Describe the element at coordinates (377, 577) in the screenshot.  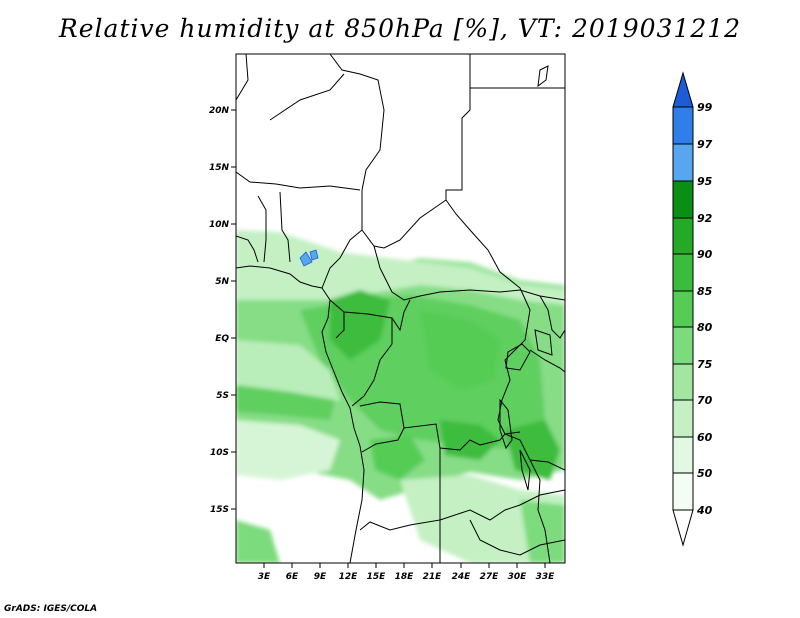
I see `lon-label: 15E` at that location.